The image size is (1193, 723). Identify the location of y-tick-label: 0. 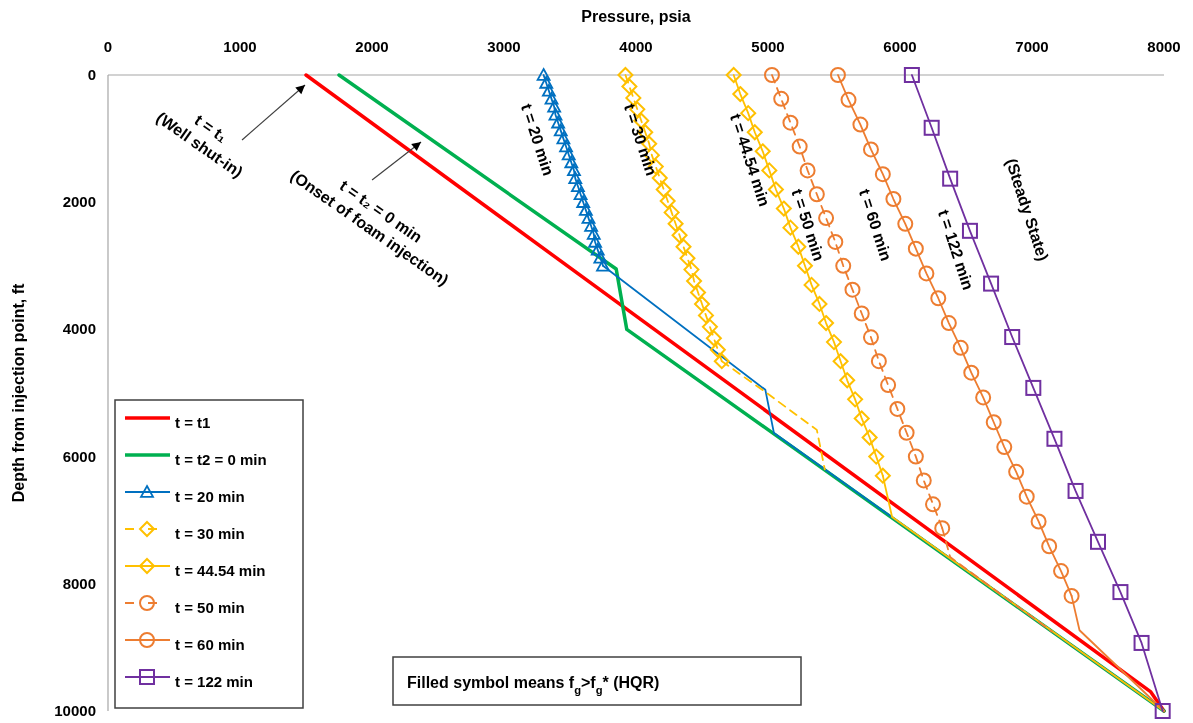
(91, 74).